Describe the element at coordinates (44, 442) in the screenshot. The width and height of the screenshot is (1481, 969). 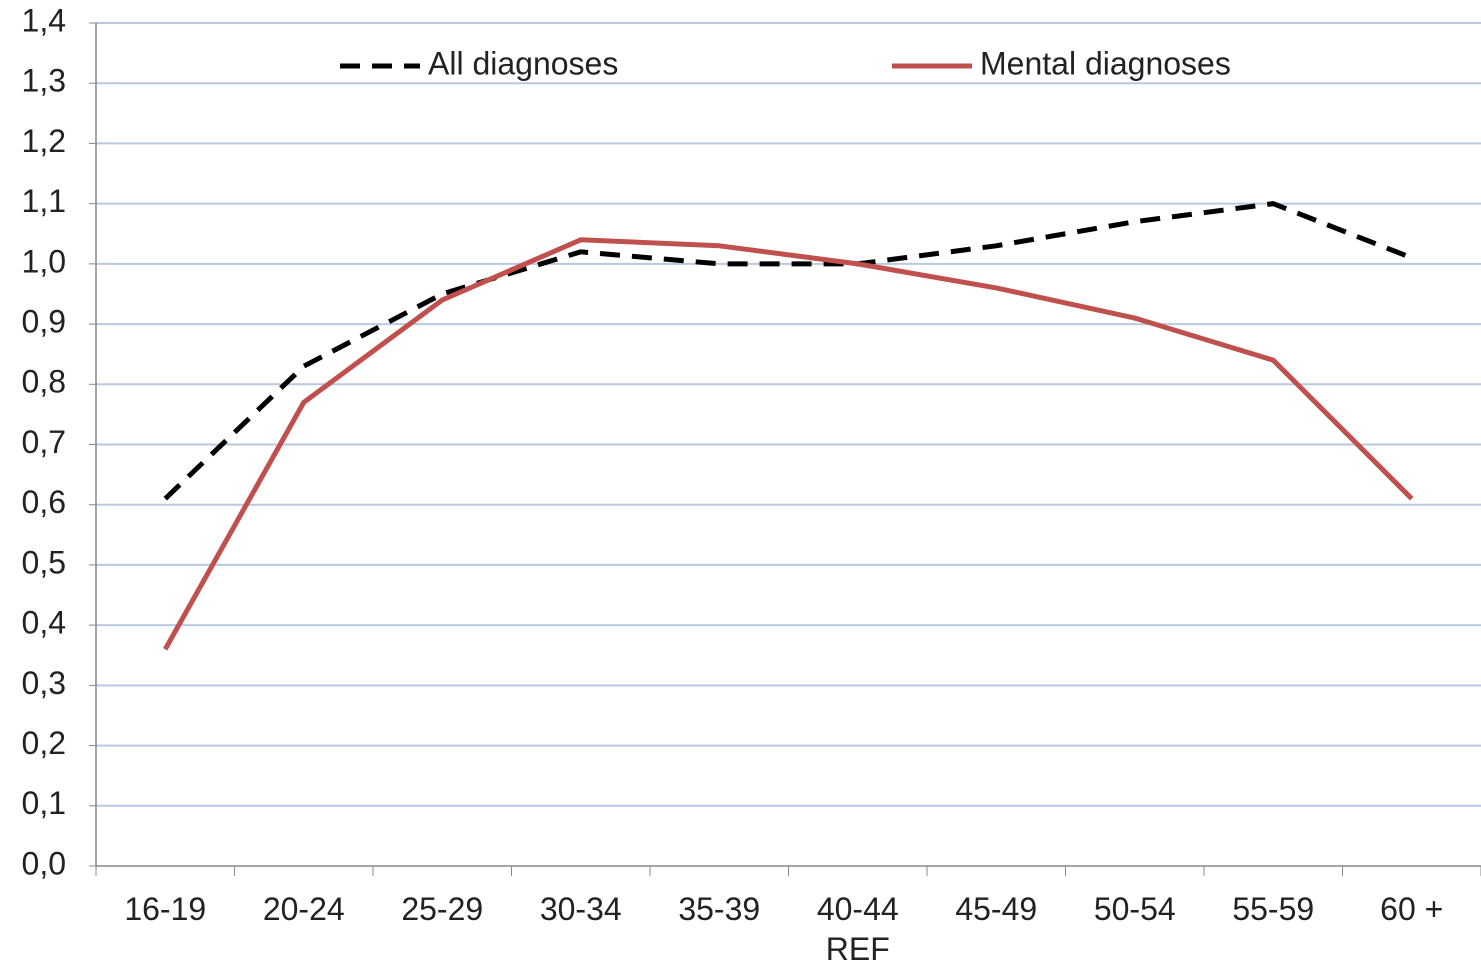
I see `y-tick-label: 0,7` at that location.